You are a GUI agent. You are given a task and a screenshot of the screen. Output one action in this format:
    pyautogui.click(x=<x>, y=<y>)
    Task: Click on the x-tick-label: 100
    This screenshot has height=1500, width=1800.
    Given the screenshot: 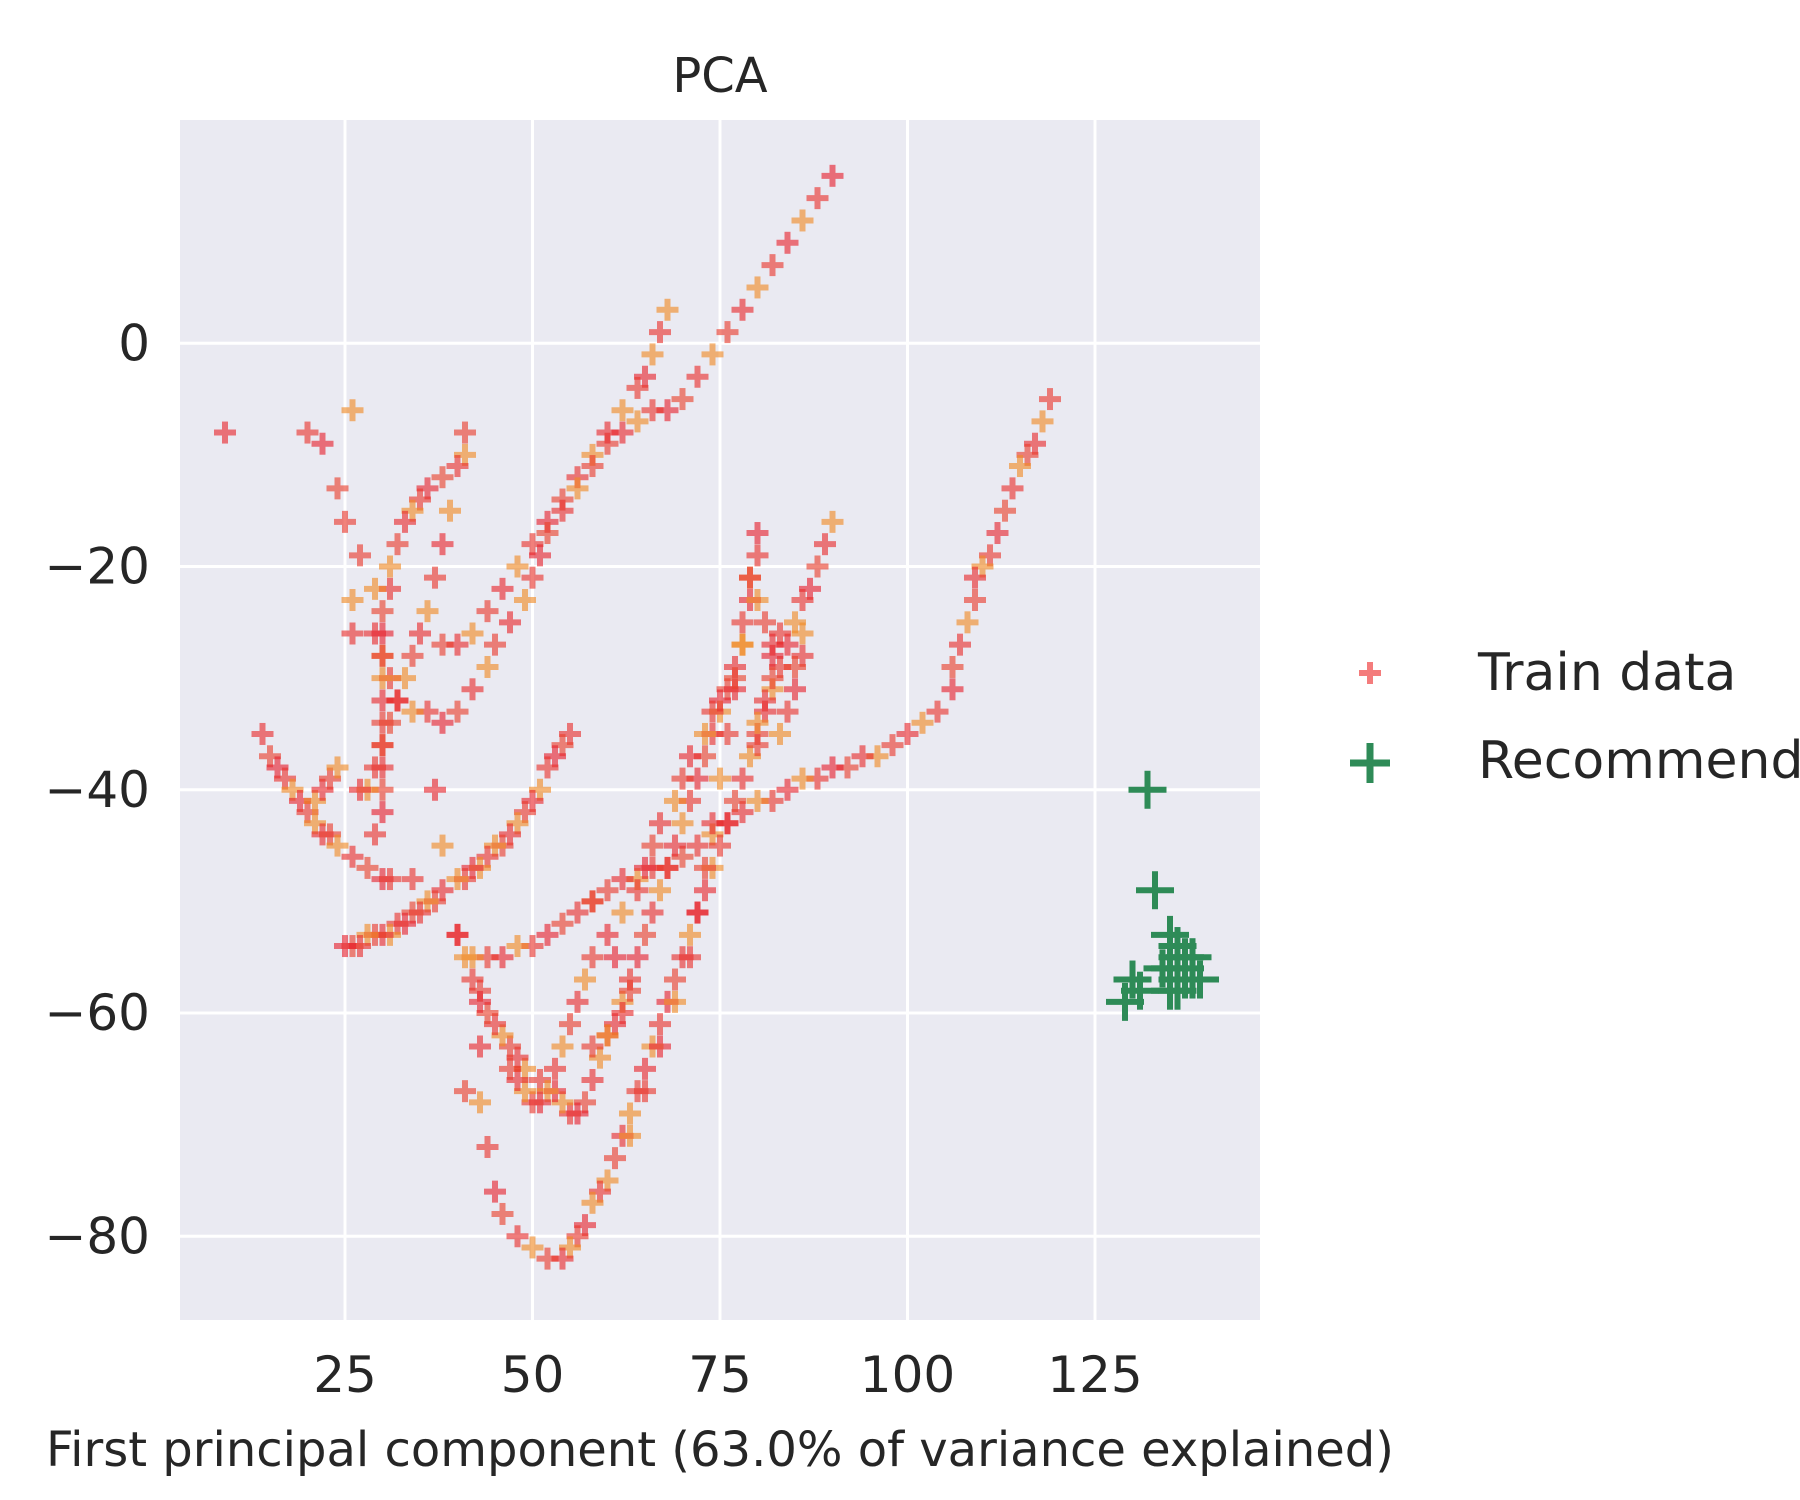 What is the action you would take?
    pyautogui.click(x=907, y=1375)
    